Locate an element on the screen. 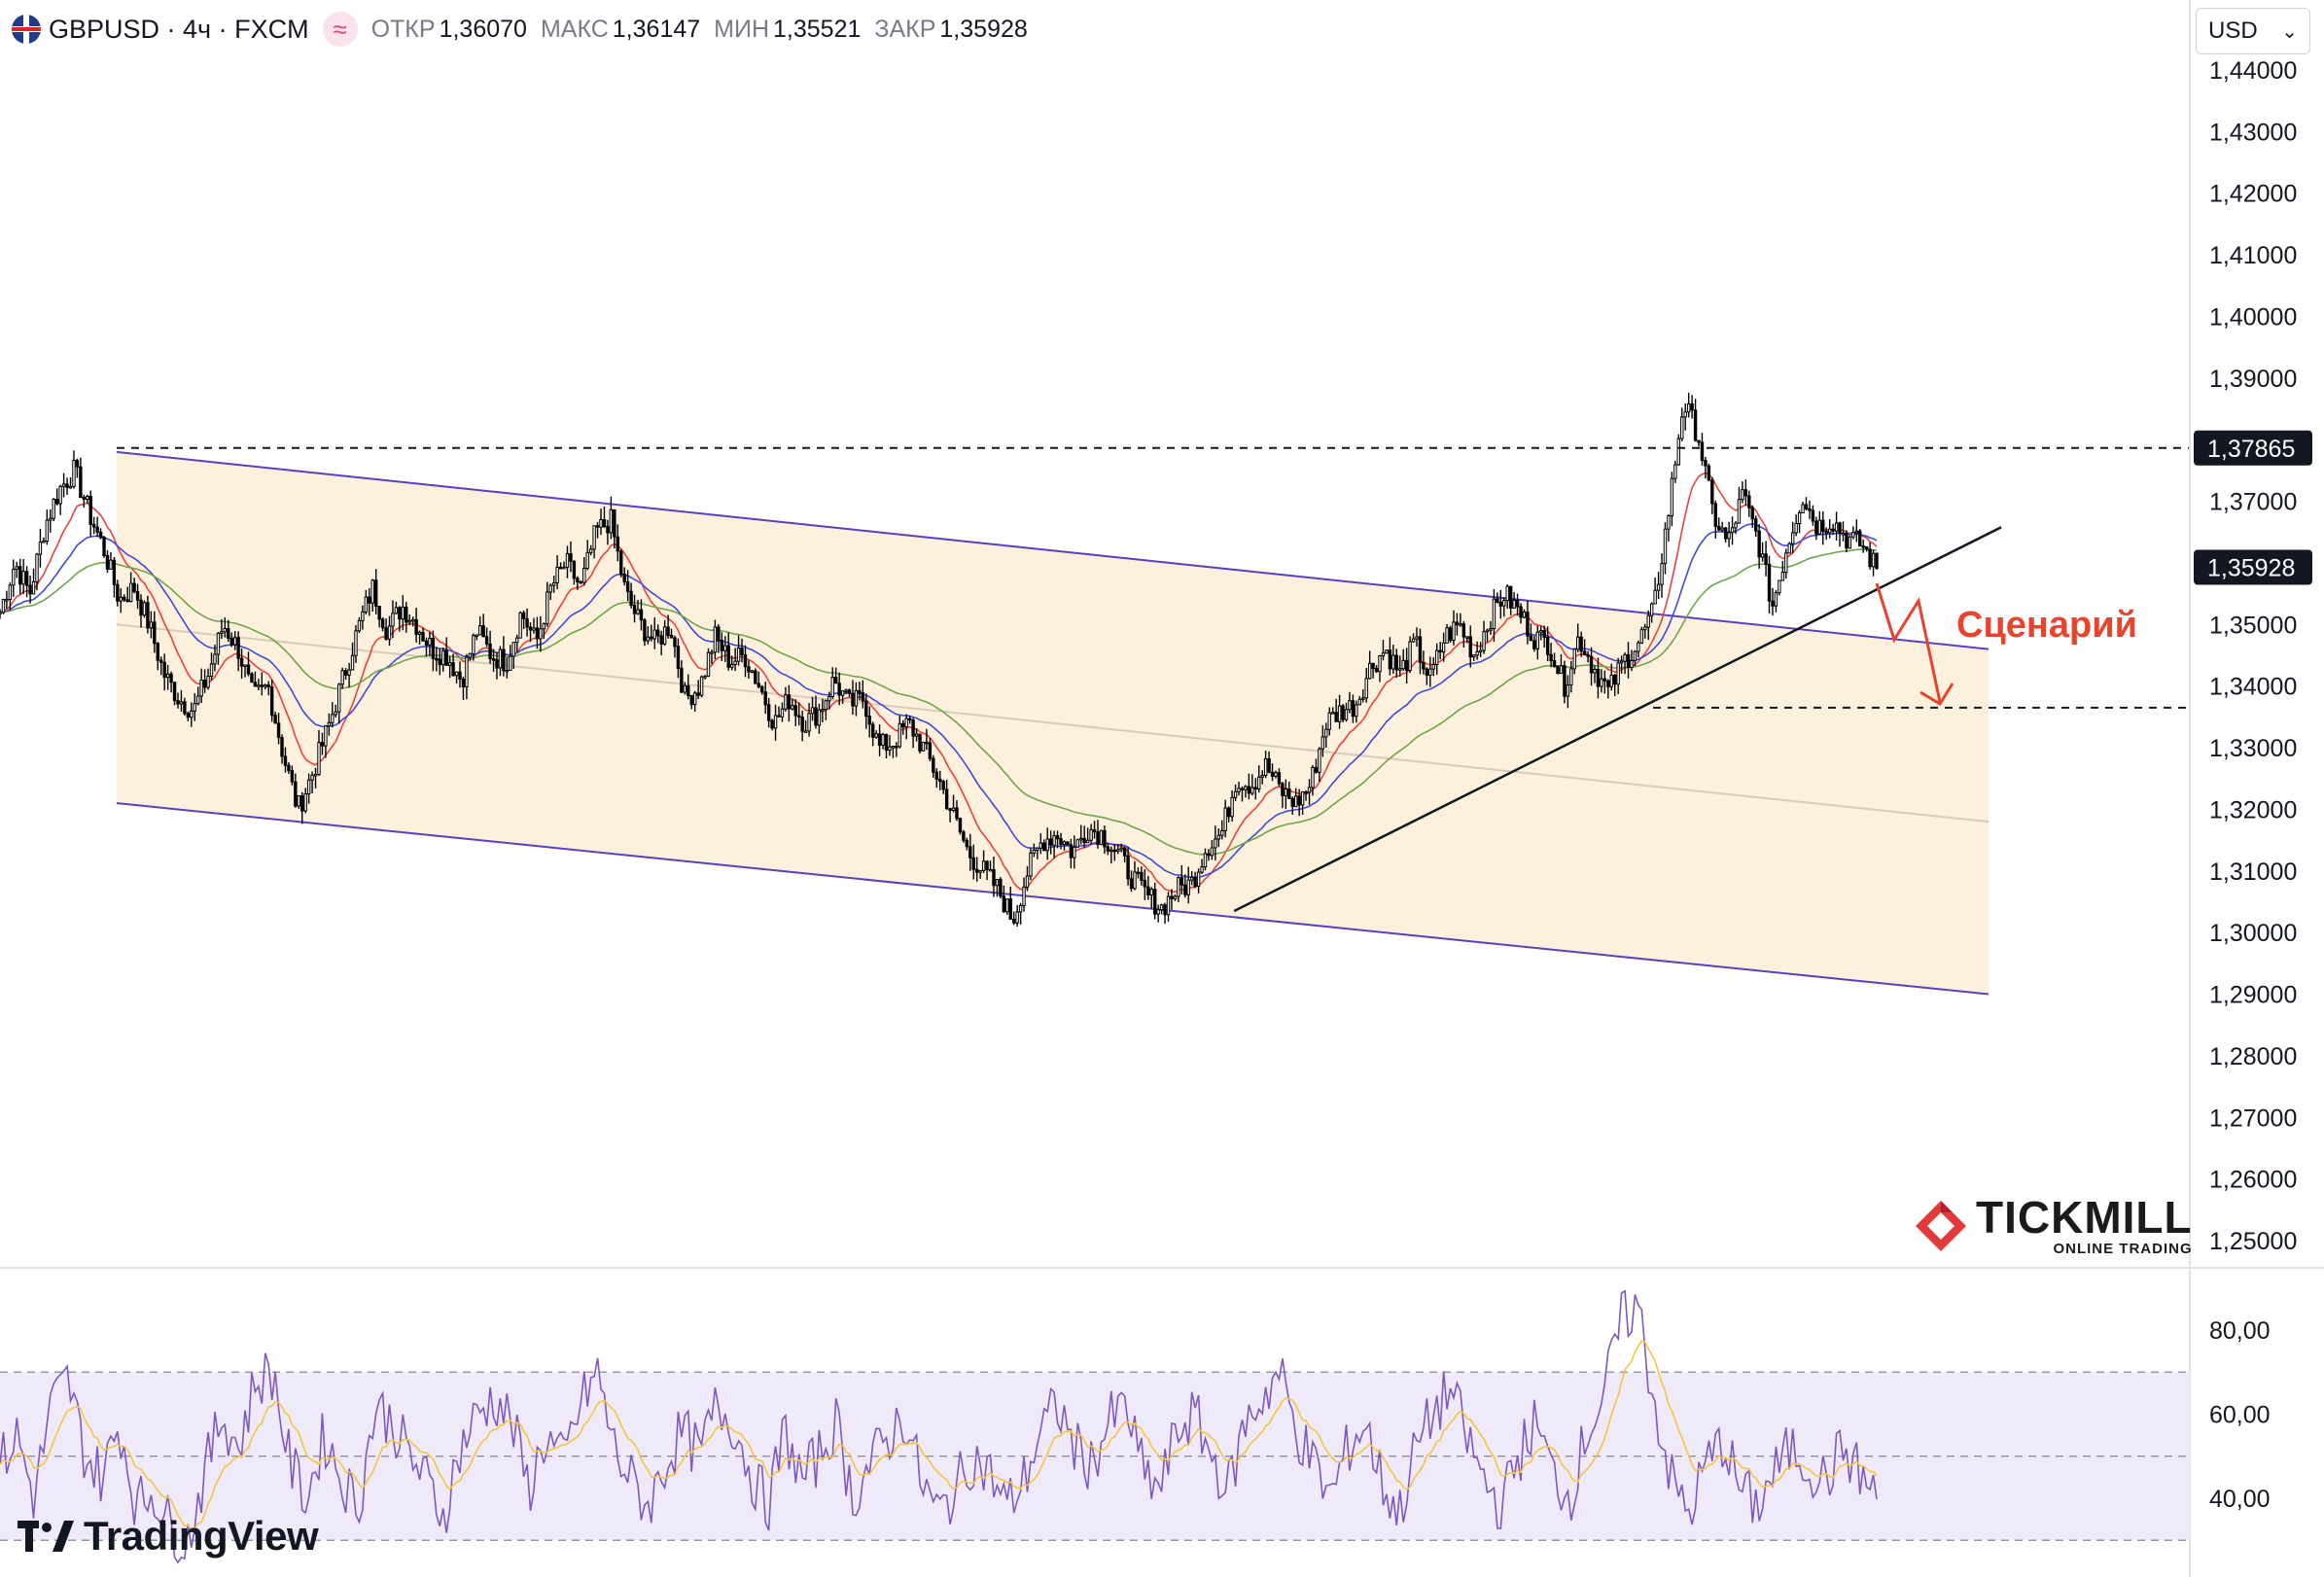 This screenshot has width=2324, height=1577. symbol-title: GBPUSD · 4ч · FXCM is located at coordinates (179, 29).